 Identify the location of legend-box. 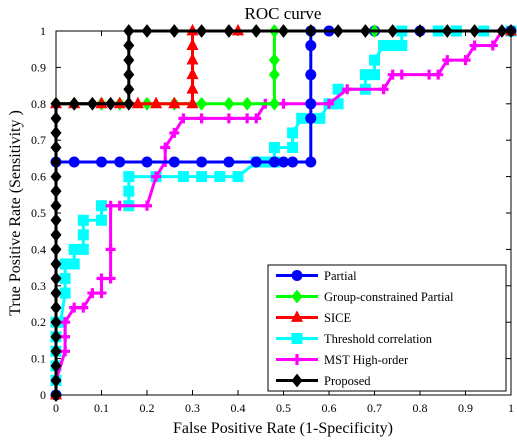
(387, 328).